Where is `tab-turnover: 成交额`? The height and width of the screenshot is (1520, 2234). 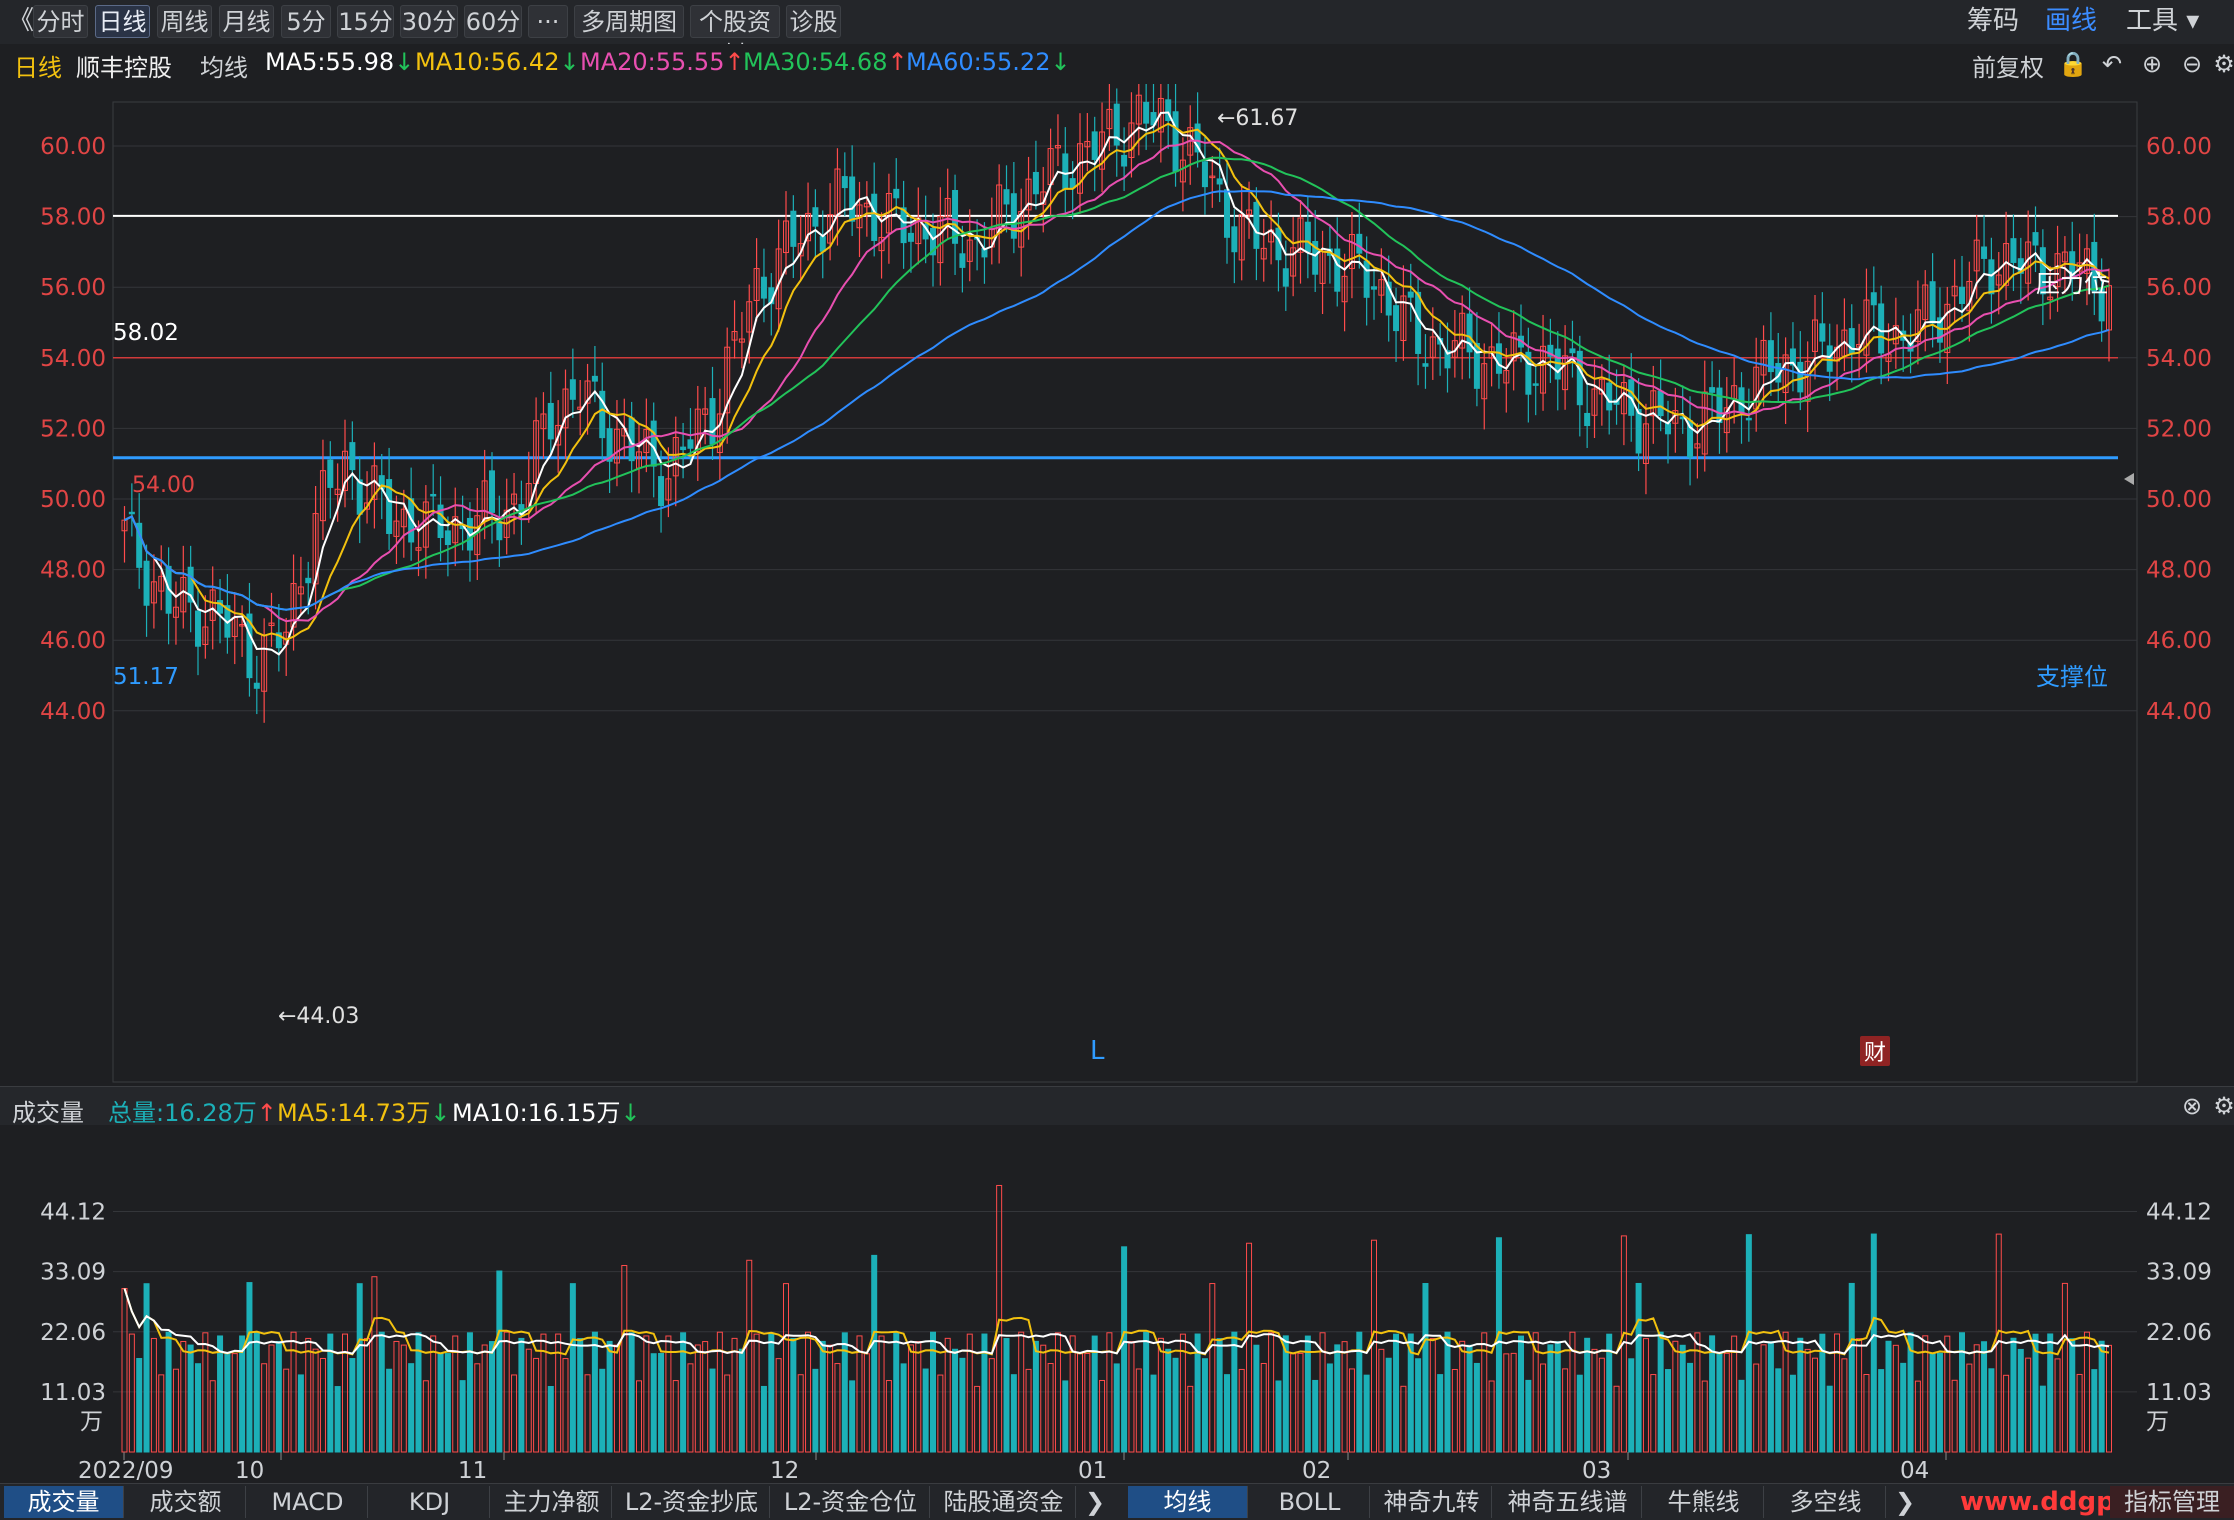 tab-turnover: 成交额 is located at coordinates (186, 1502).